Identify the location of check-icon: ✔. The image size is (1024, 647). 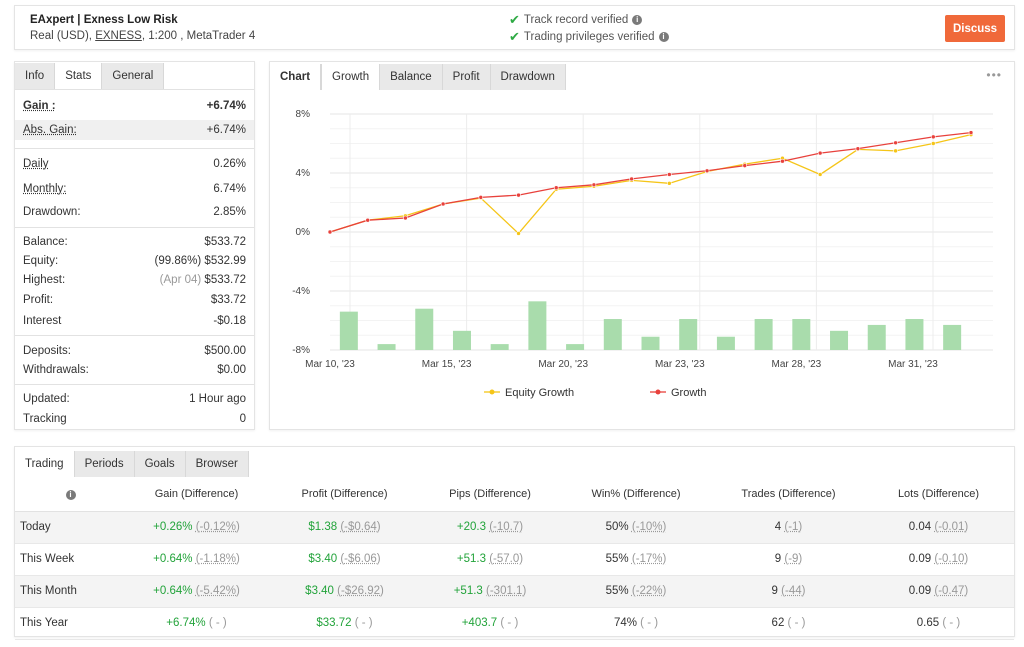
(514, 36).